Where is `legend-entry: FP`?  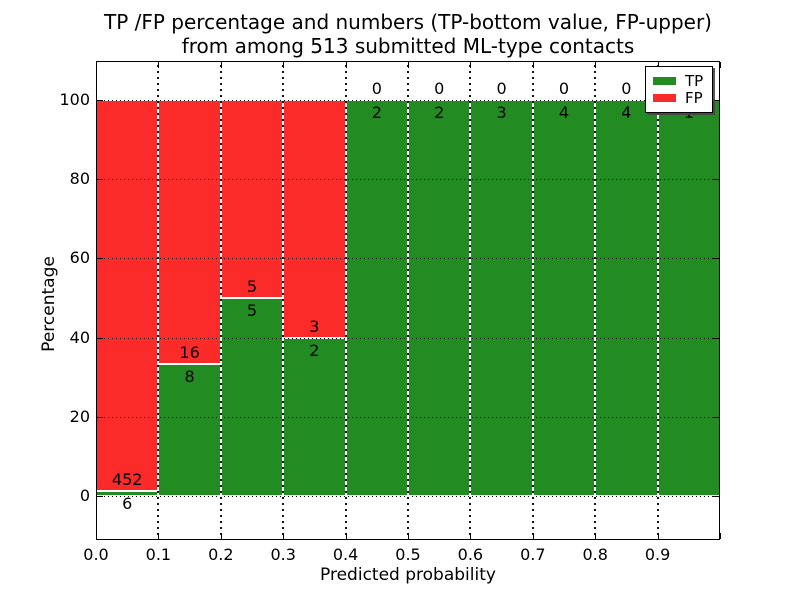
legend-entry: FP is located at coordinates (679, 98).